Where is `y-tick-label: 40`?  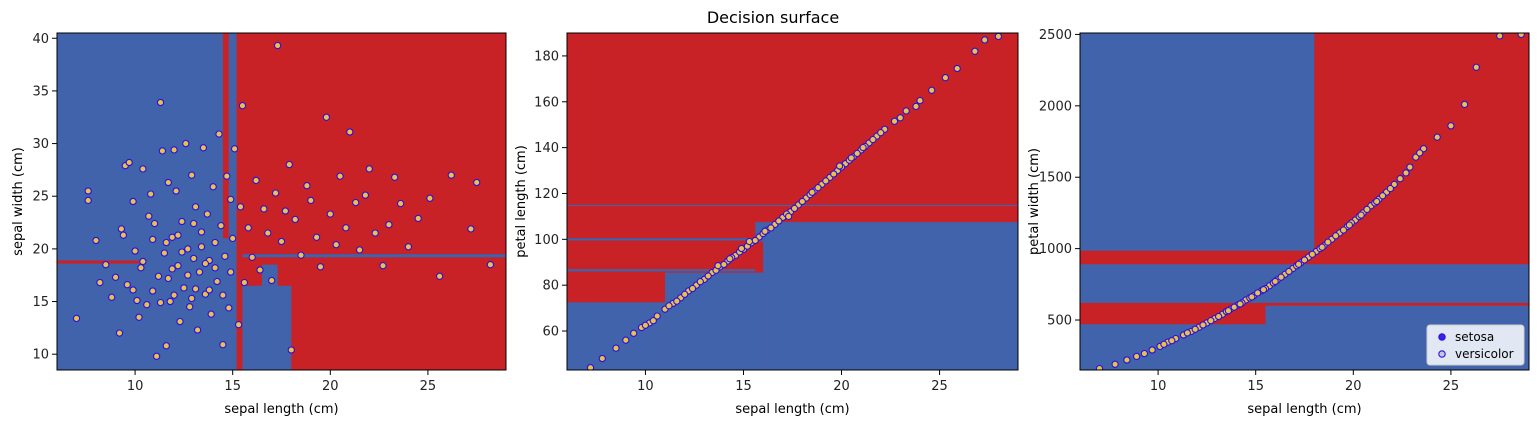 y-tick-label: 40 is located at coordinates (40, 39).